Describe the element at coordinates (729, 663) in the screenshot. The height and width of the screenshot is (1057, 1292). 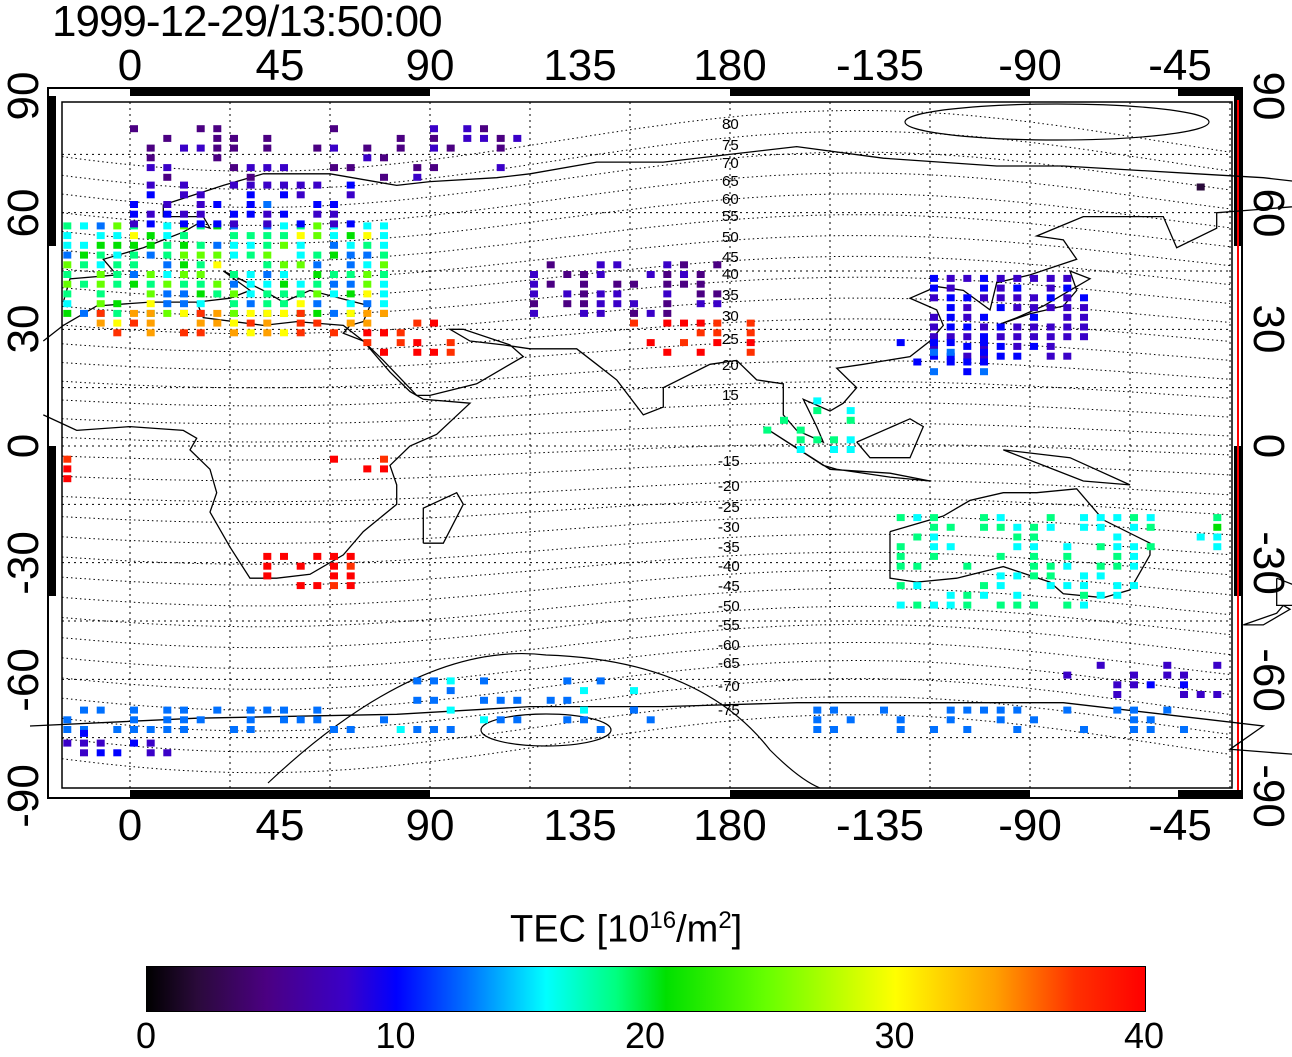
I see `contour-label: -65` at that location.